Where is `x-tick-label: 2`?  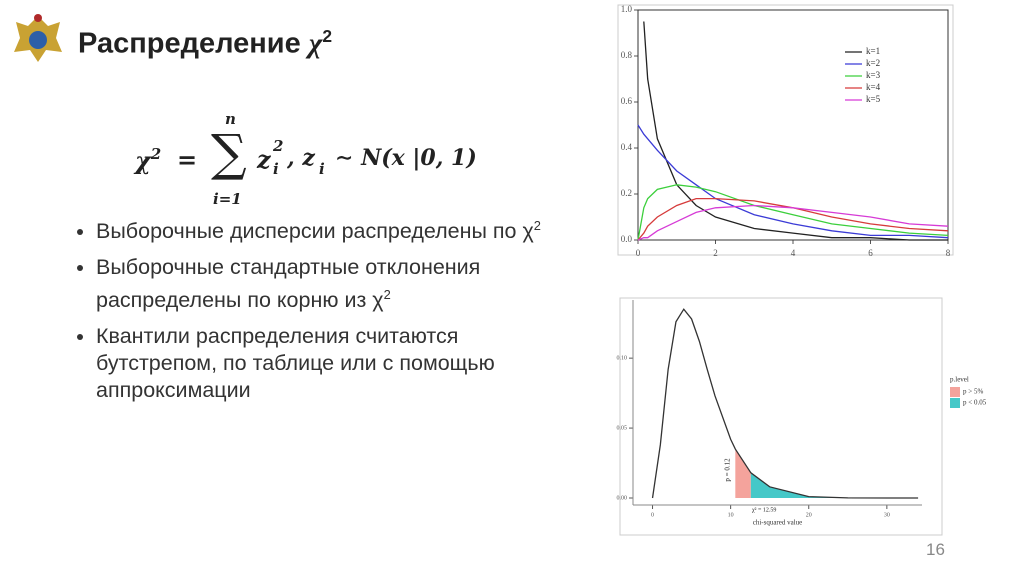 x-tick-label: 2 is located at coordinates (715, 253).